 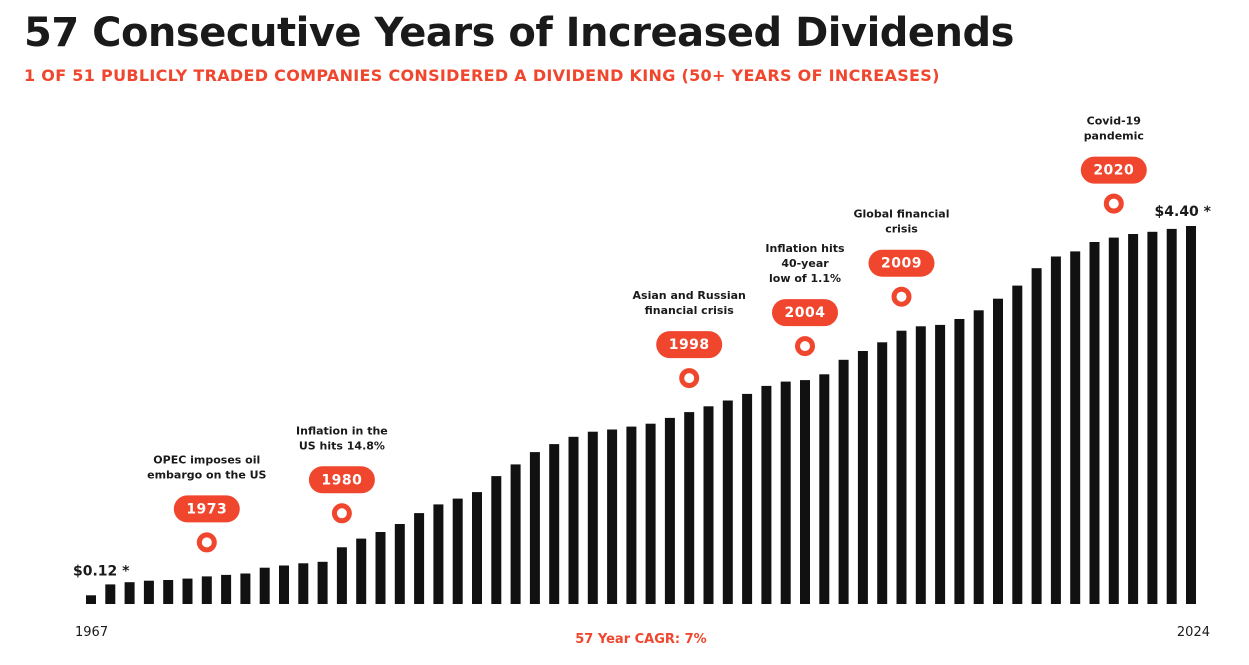 What do you see at coordinates (1017, 444) in the screenshot?
I see `bar-2015` at bounding box center [1017, 444].